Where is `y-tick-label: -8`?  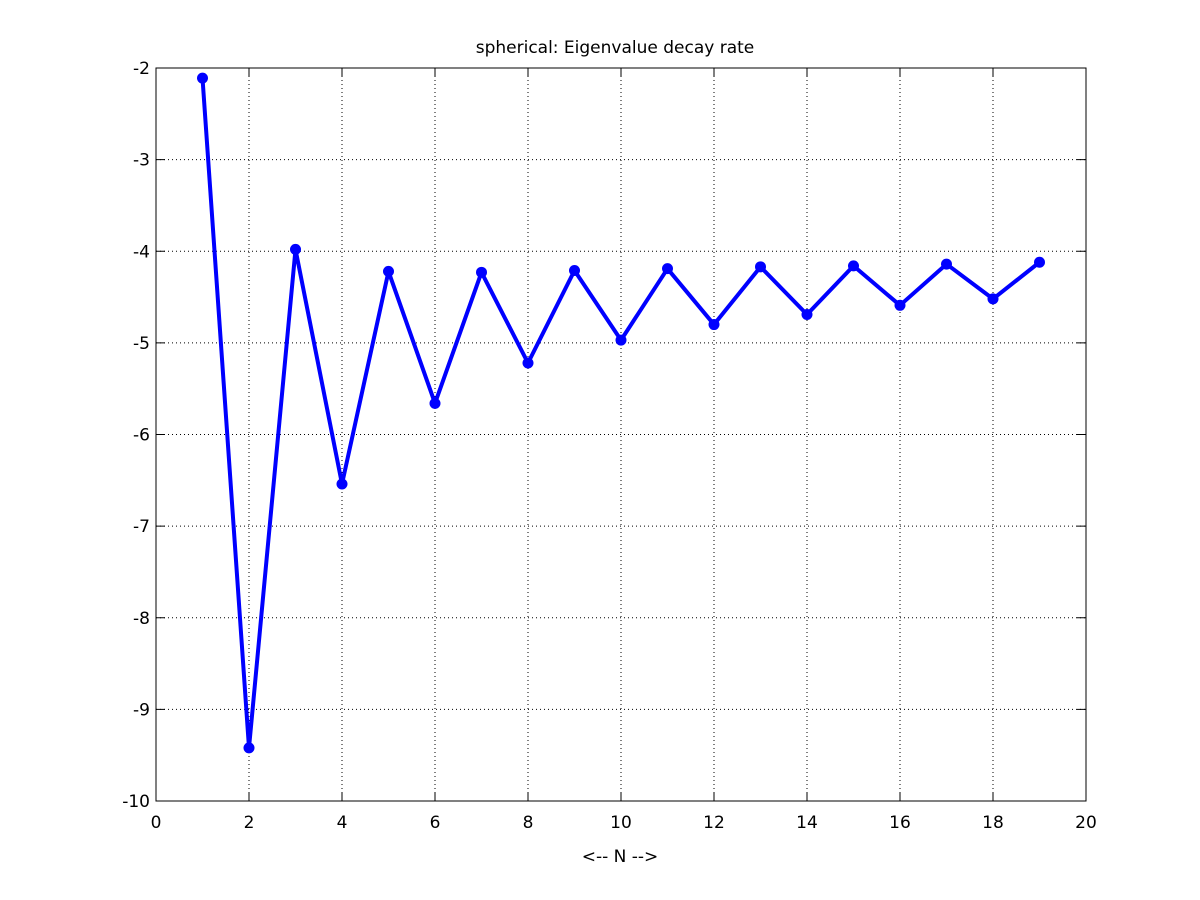
y-tick-label: -8 is located at coordinates (141, 619).